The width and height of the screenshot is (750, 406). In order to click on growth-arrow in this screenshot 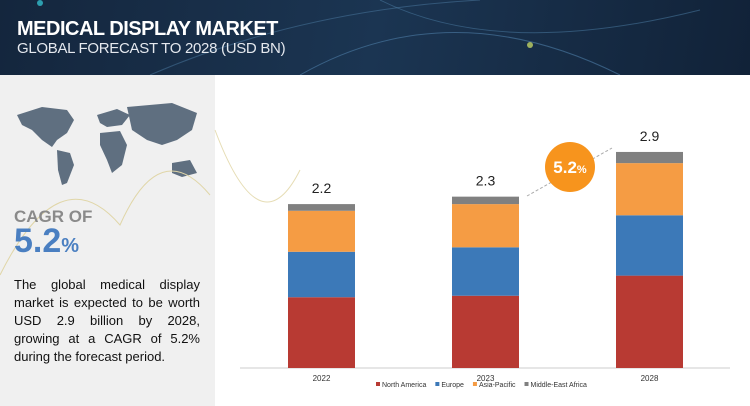, I will do `click(569, 172)`.